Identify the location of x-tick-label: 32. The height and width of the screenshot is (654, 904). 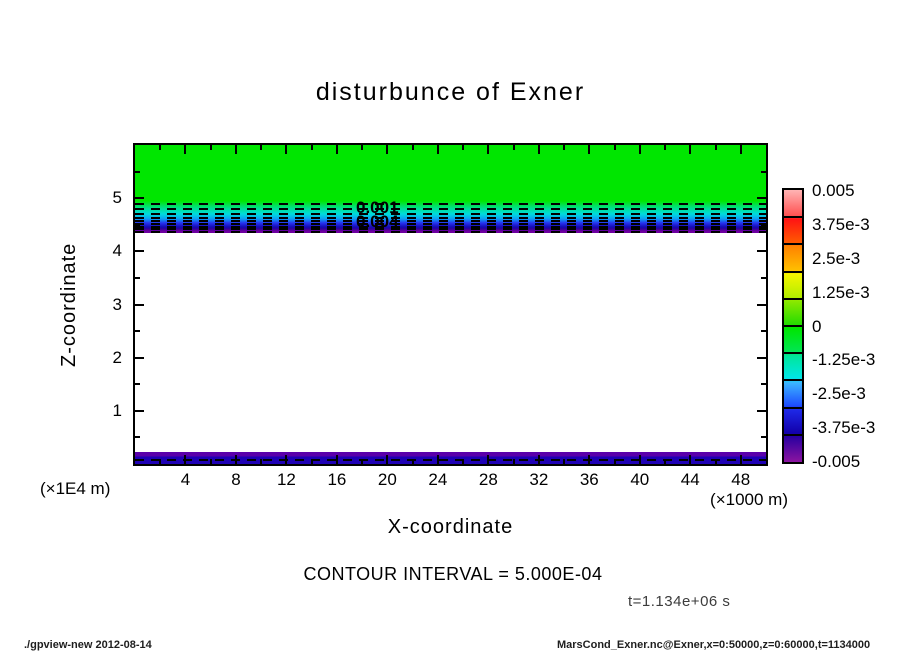
(539, 479).